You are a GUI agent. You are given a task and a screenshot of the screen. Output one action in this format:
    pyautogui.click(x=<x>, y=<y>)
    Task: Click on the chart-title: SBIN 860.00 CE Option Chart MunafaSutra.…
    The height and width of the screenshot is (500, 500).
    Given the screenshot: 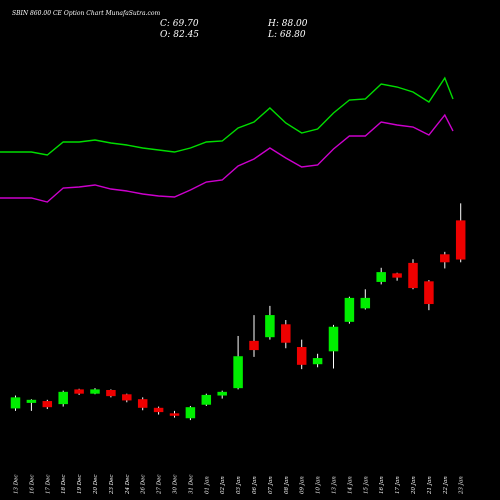 What is the action you would take?
    pyautogui.click(x=86, y=13)
    